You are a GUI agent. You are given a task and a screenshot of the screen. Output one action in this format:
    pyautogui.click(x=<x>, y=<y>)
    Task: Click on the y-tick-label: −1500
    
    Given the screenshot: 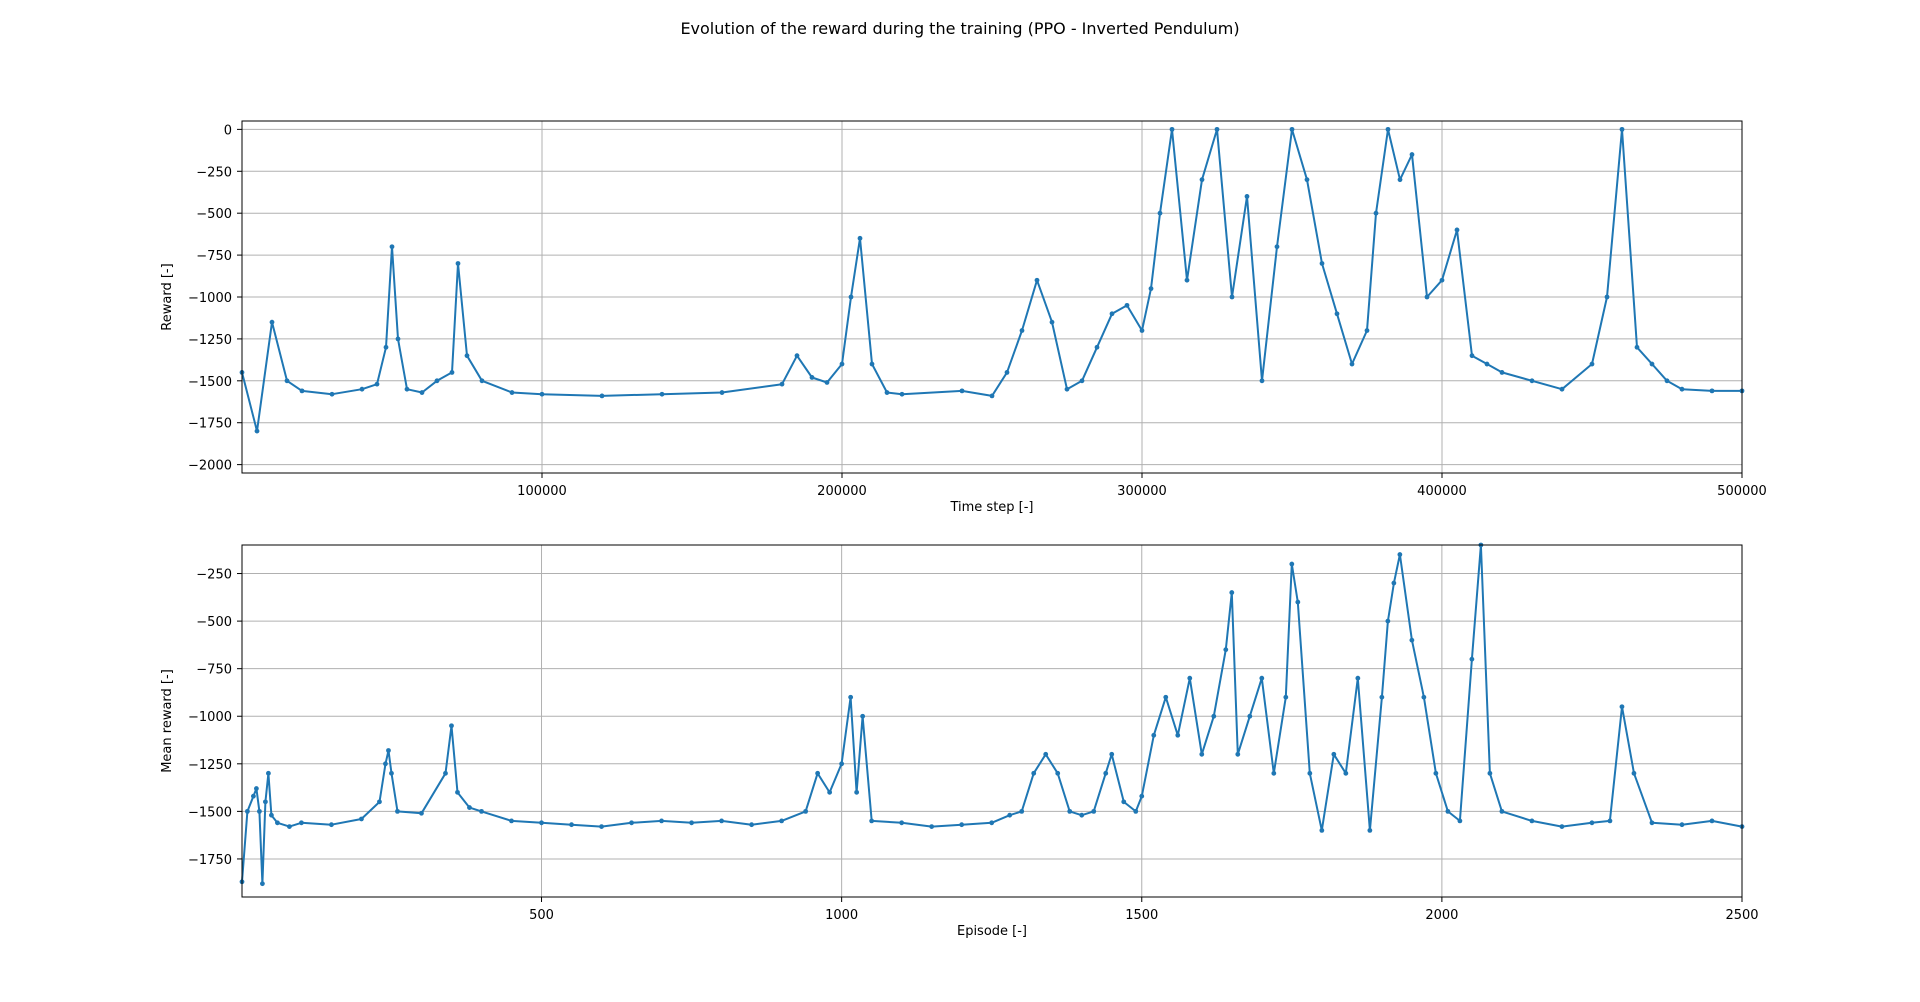 What is the action you would take?
    pyautogui.click(x=210, y=382)
    